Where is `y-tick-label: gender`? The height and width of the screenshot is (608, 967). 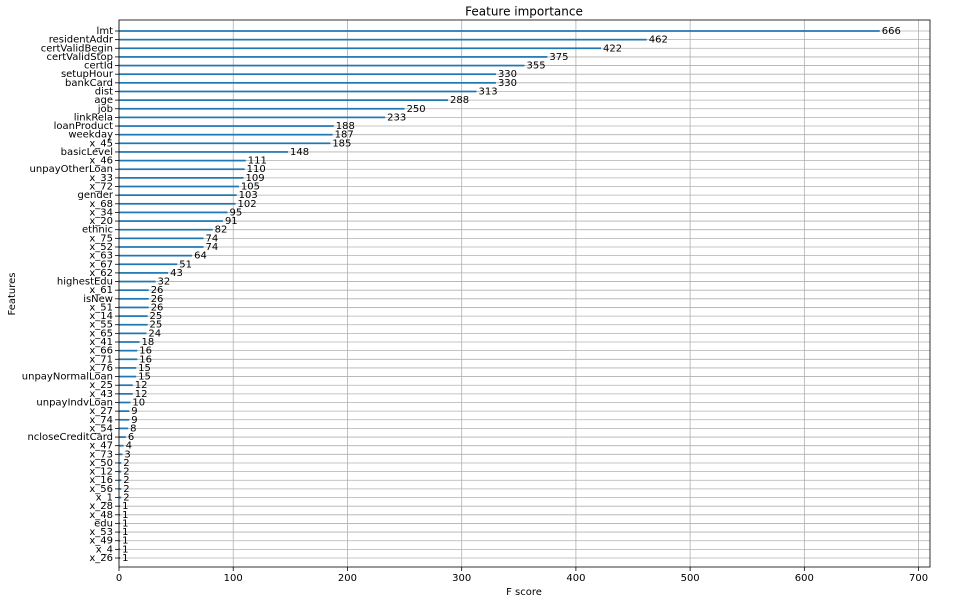 y-tick-label: gender is located at coordinates (96, 195).